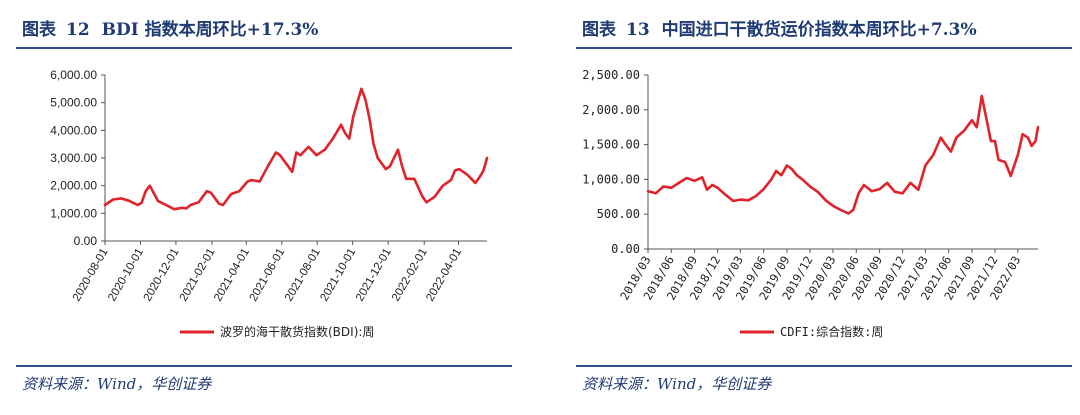 The width and height of the screenshot is (1080, 415). What do you see at coordinates (410, 275) in the screenshot?
I see `x-tick-label: 2022-02-01` at bounding box center [410, 275].